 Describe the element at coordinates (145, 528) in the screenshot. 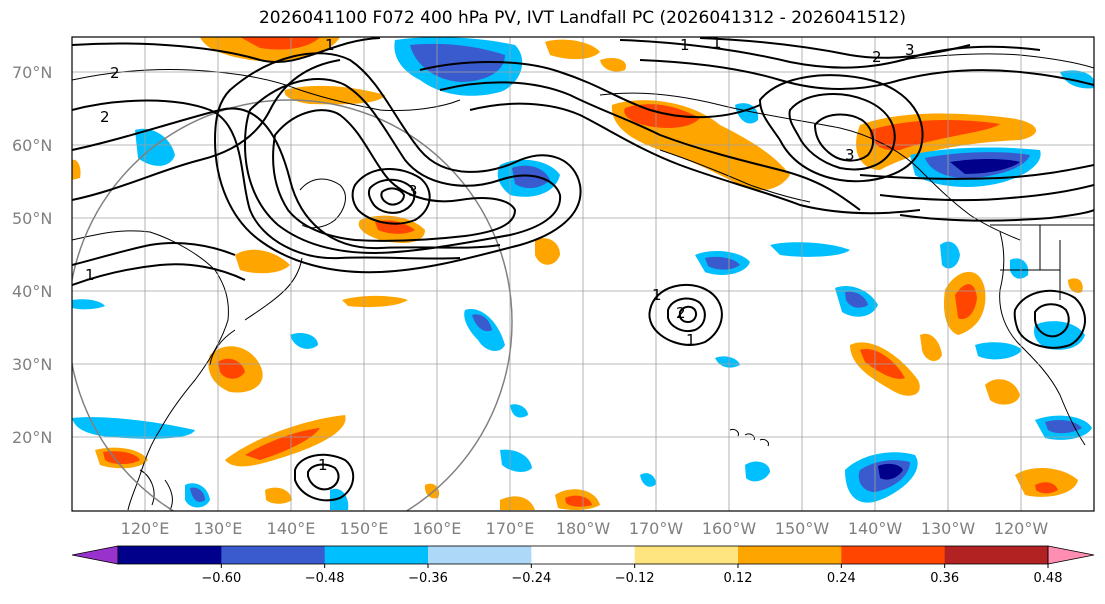

I see `lon-label-120e: 120°E` at that location.